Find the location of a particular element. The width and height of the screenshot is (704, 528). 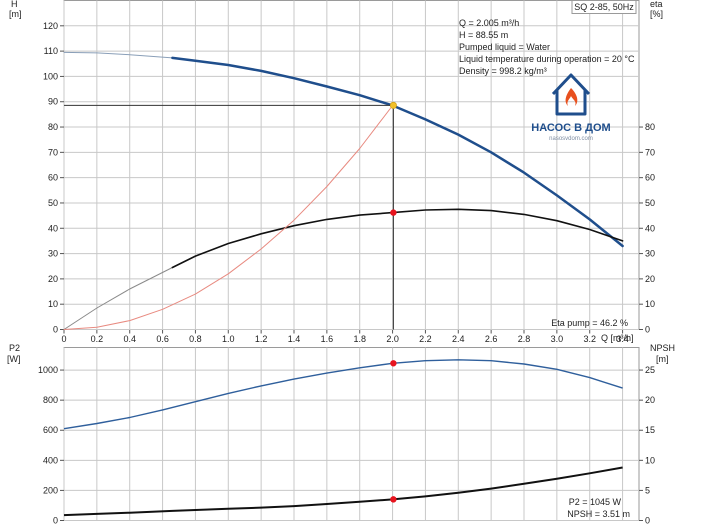

x-tick-label: 1.4 is located at coordinates (294, 339).